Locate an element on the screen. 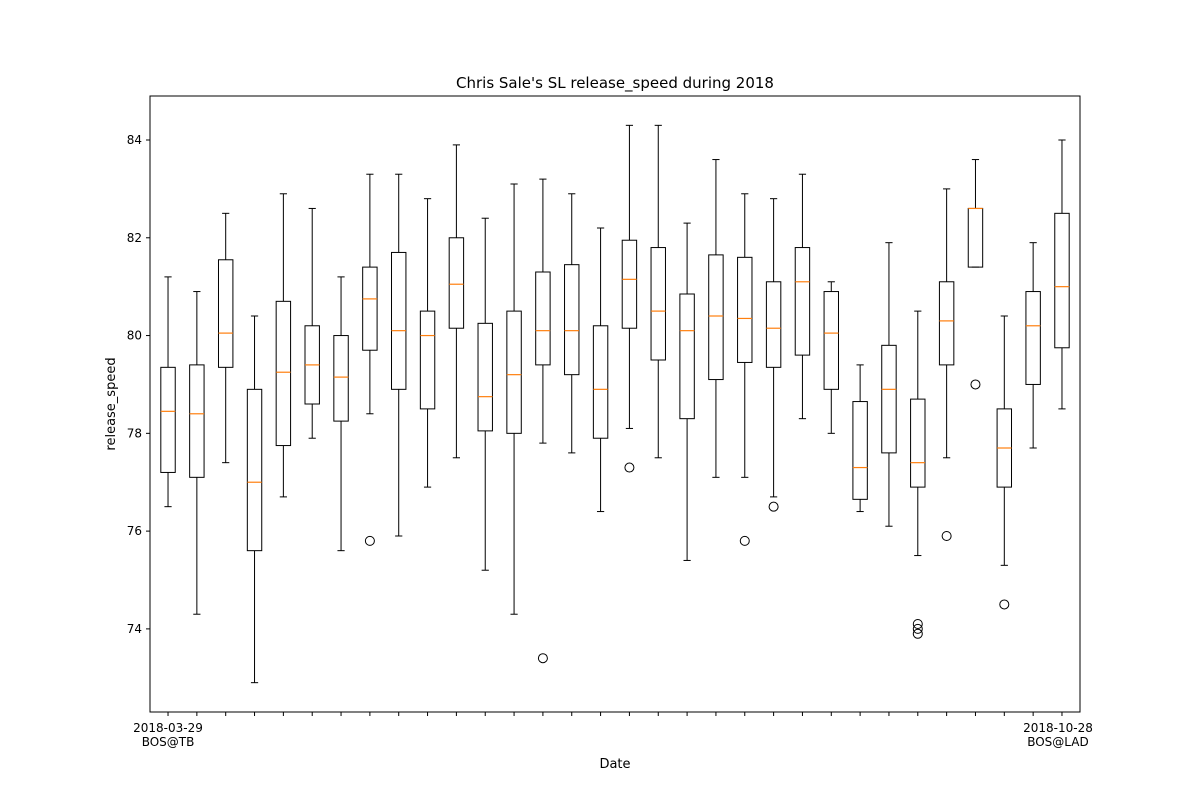  y-tick-label: 80 is located at coordinates (134, 336).